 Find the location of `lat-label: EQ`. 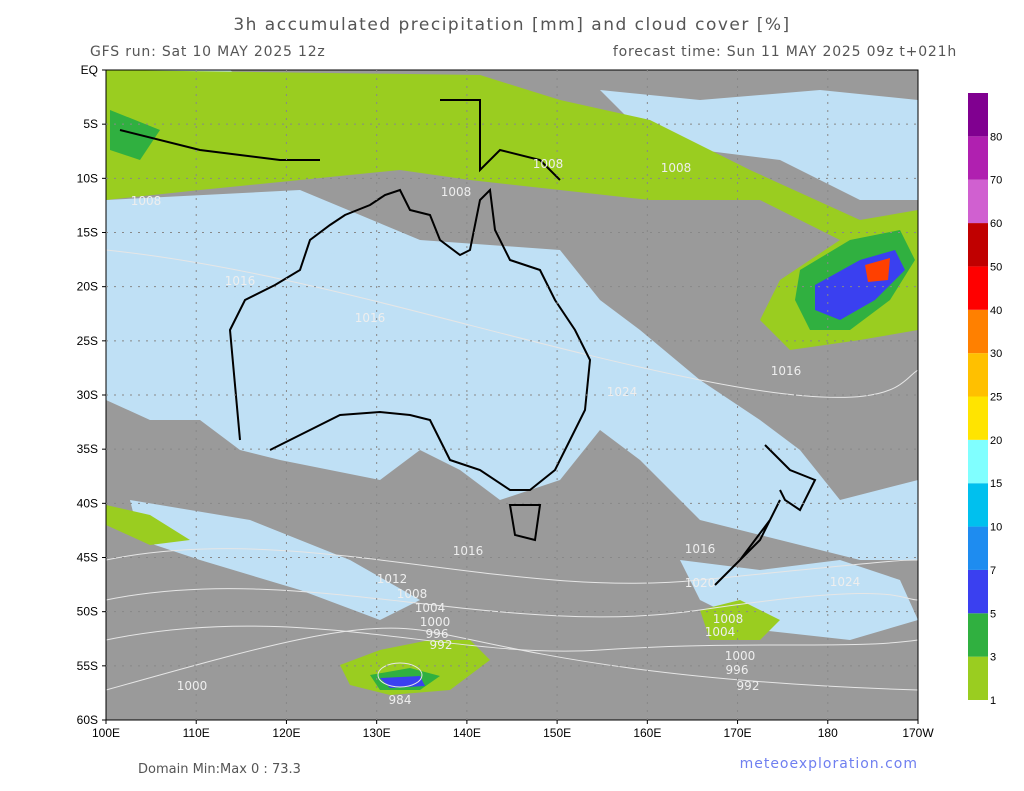

lat-label: EQ is located at coordinates (89, 70).